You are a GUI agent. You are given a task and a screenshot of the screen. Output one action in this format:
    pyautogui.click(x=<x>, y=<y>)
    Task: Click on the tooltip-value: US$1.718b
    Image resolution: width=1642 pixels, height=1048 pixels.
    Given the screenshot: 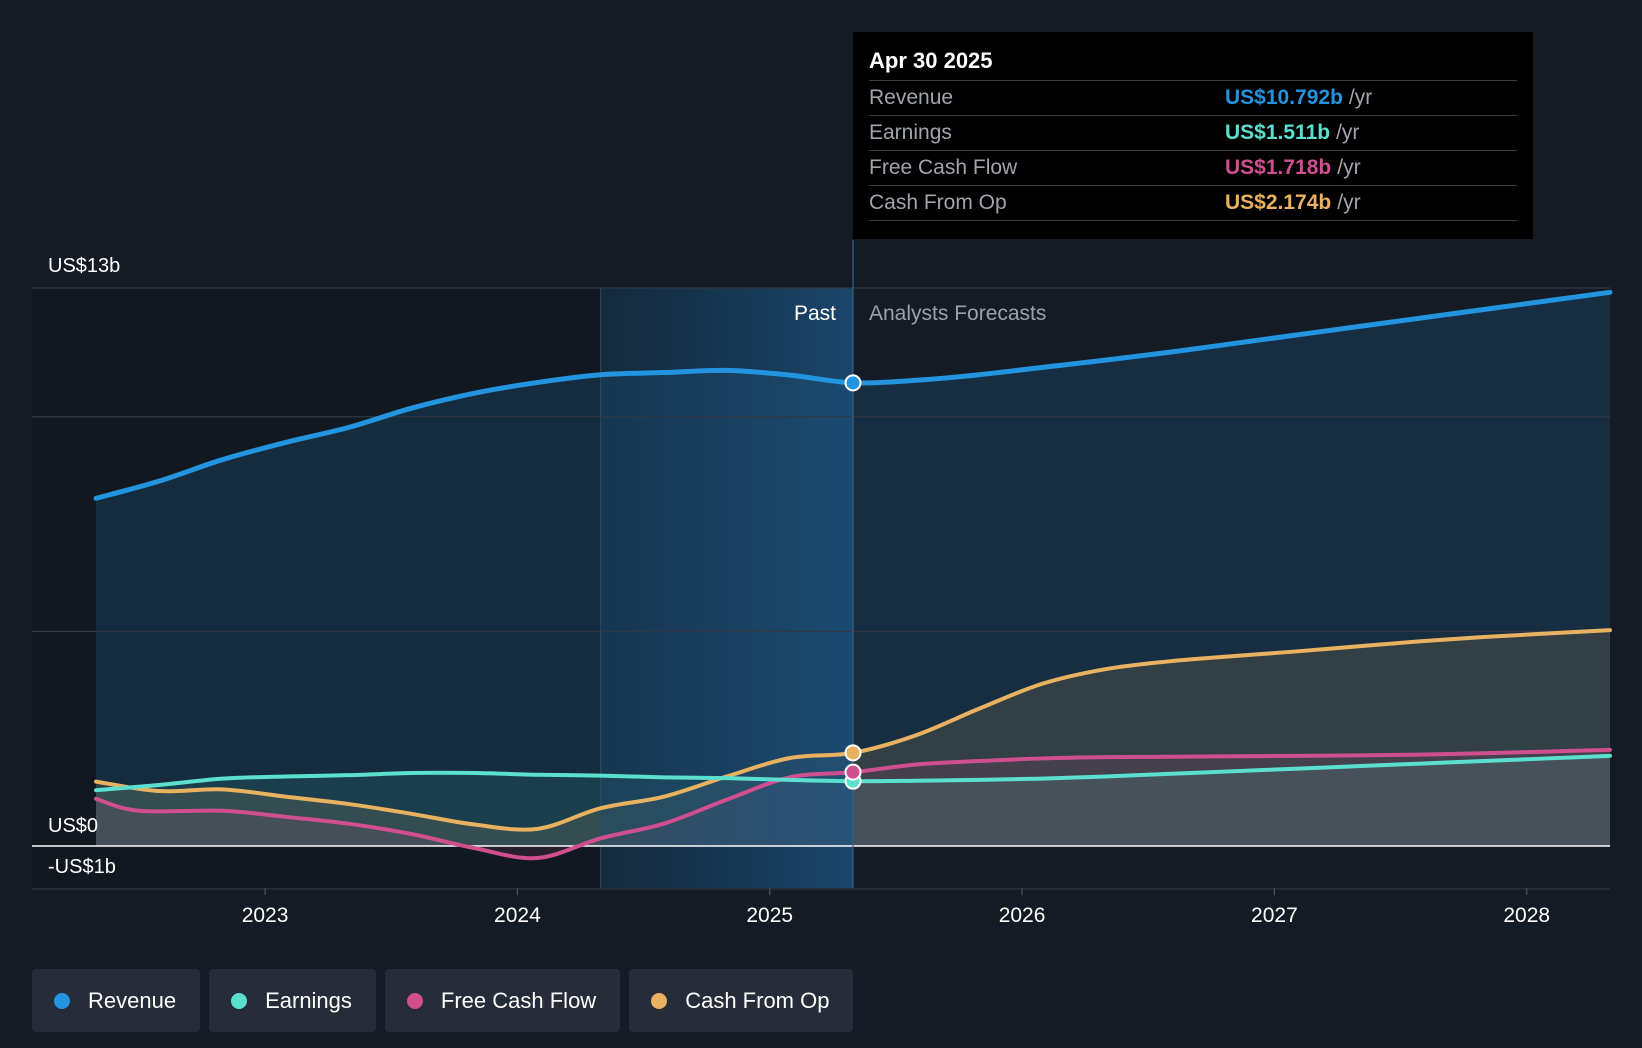 What is the action you would take?
    pyautogui.click(x=1278, y=167)
    